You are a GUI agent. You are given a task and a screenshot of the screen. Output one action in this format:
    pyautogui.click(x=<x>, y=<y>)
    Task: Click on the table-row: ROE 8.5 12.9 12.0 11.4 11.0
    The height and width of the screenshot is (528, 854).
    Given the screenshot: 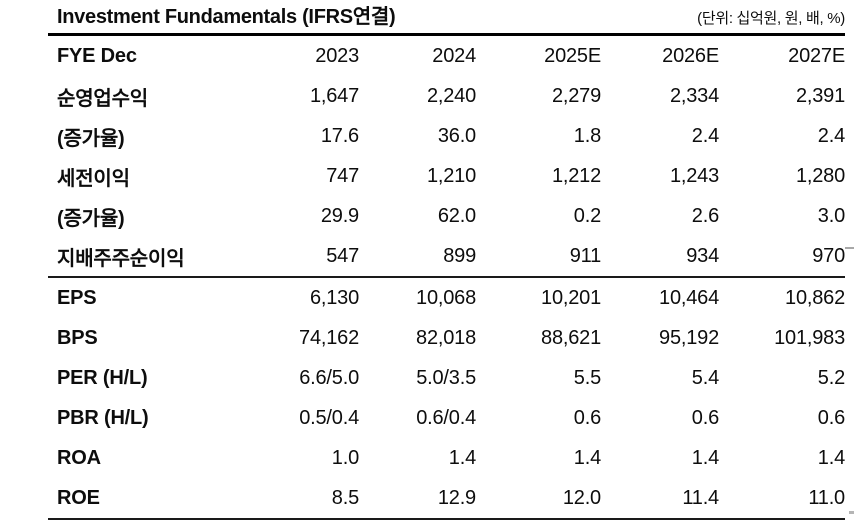 What is the action you would take?
    pyautogui.click(x=446, y=498)
    